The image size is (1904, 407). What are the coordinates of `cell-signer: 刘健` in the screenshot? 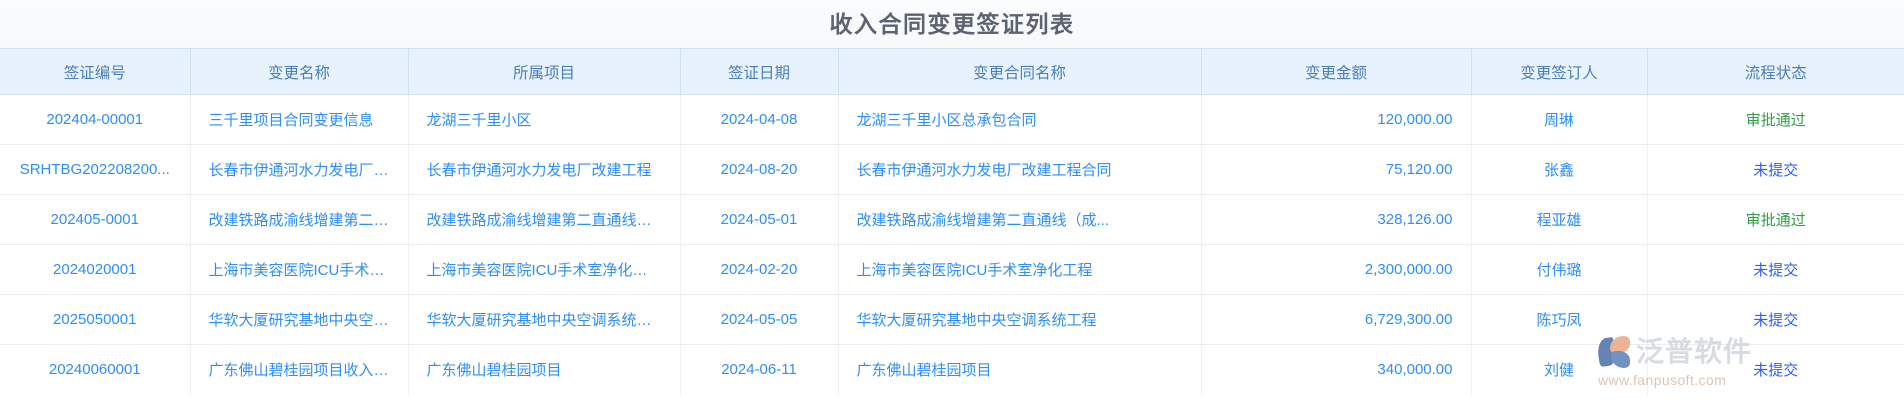 It's located at (1559, 369).